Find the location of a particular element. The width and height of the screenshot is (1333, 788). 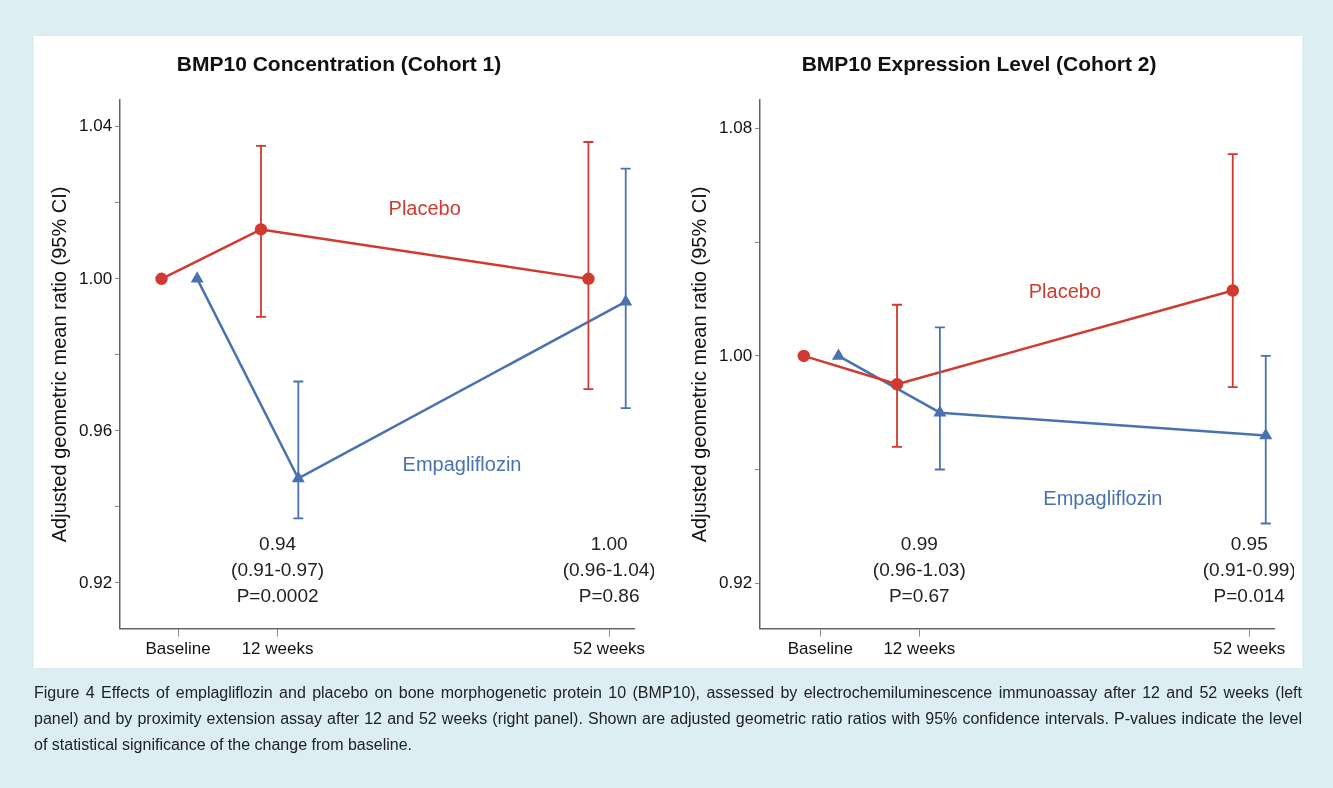

series-label: Empagliflozin is located at coordinates (462, 463).